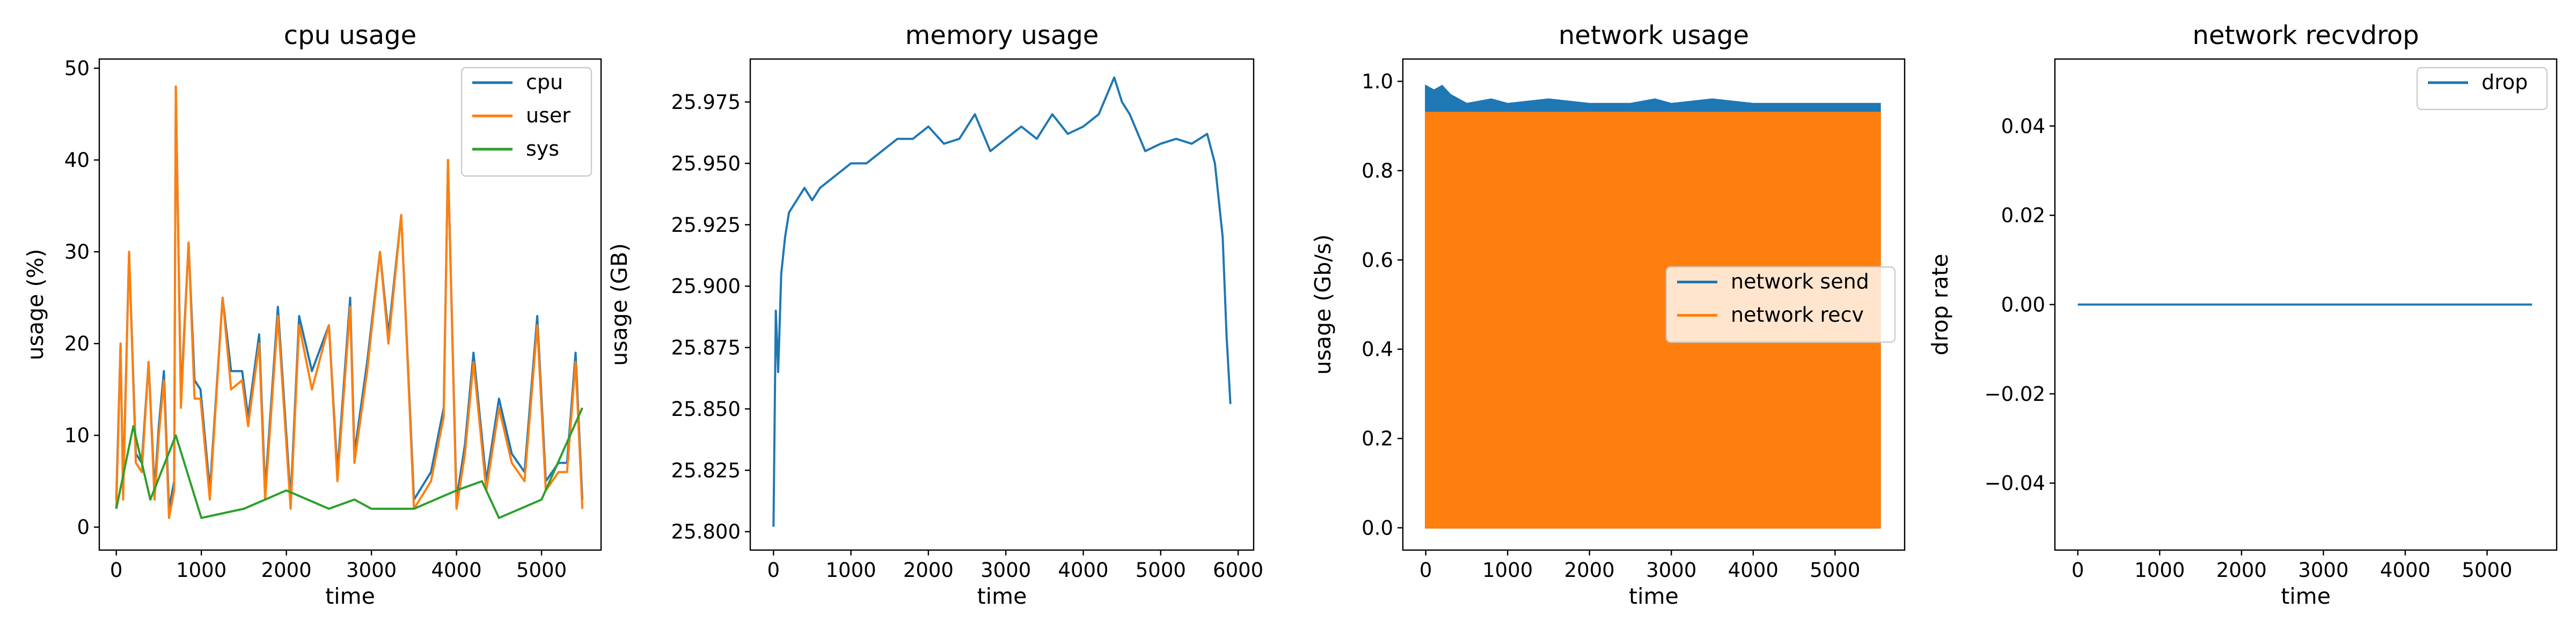 The width and height of the screenshot is (2576, 644). What do you see at coordinates (1377, 81) in the screenshot?
I see `y-tick-label: 1.0` at bounding box center [1377, 81].